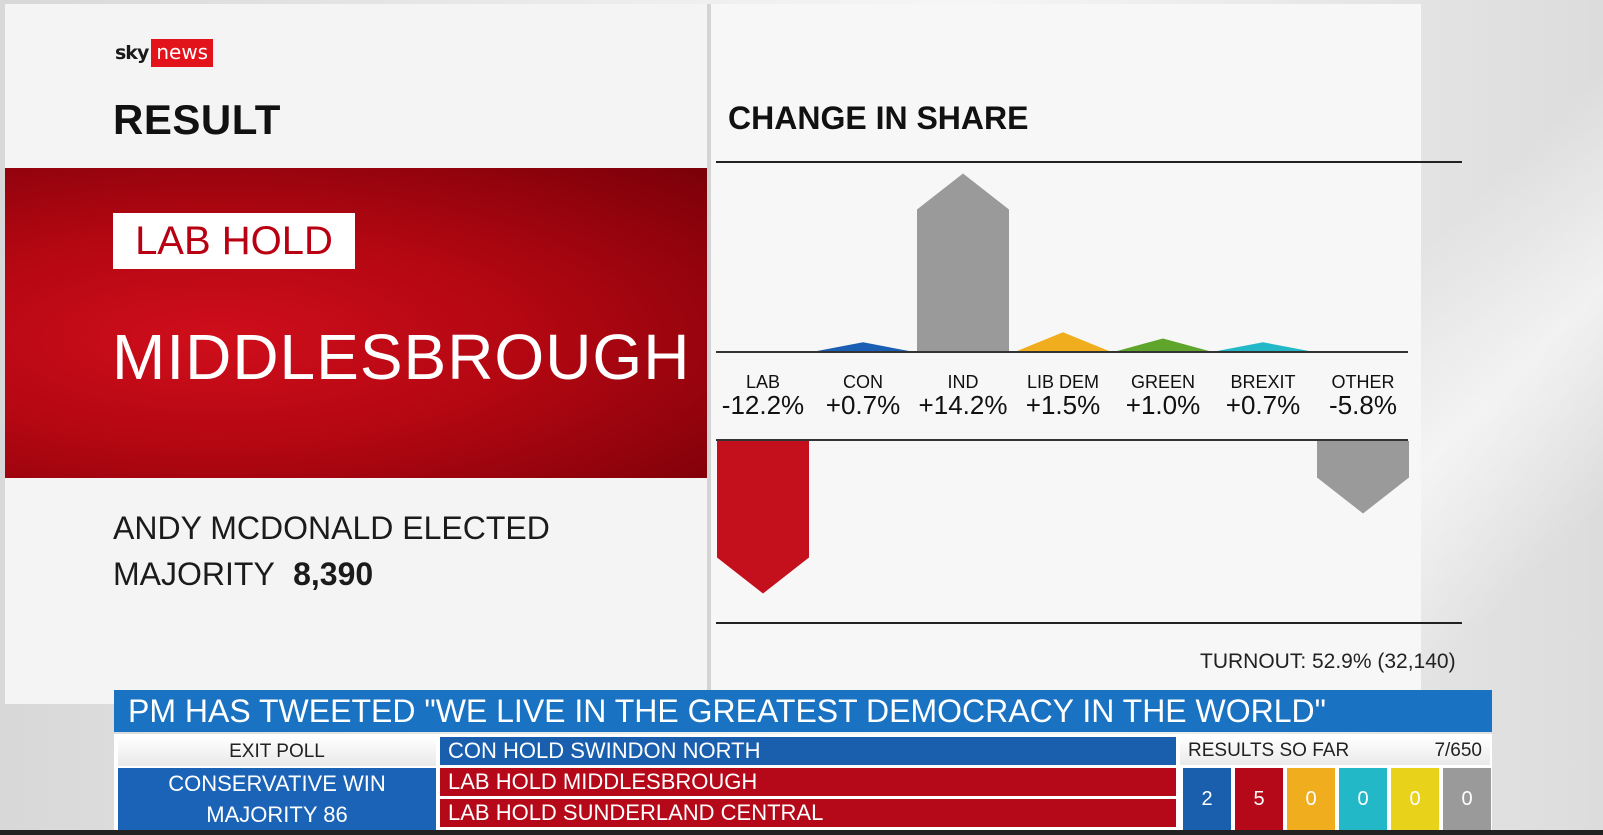 The width and height of the screenshot is (1603, 835). What do you see at coordinates (277, 799) in the screenshot?
I see `exit-poll-result: CONSERVATIVE WIN MAJORITY 86` at bounding box center [277, 799].